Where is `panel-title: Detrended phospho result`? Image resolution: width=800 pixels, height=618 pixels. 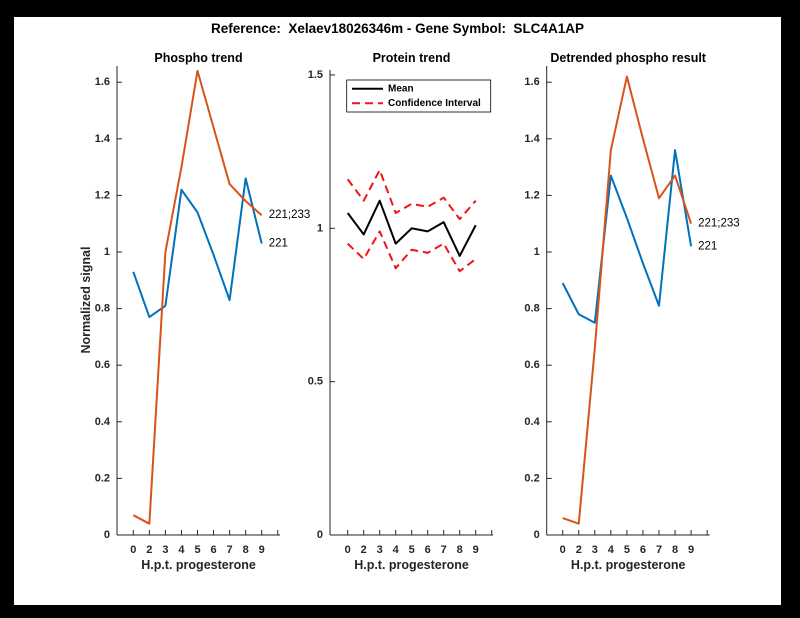
panel-title: Detrended phospho result is located at coordinates (628, 58).